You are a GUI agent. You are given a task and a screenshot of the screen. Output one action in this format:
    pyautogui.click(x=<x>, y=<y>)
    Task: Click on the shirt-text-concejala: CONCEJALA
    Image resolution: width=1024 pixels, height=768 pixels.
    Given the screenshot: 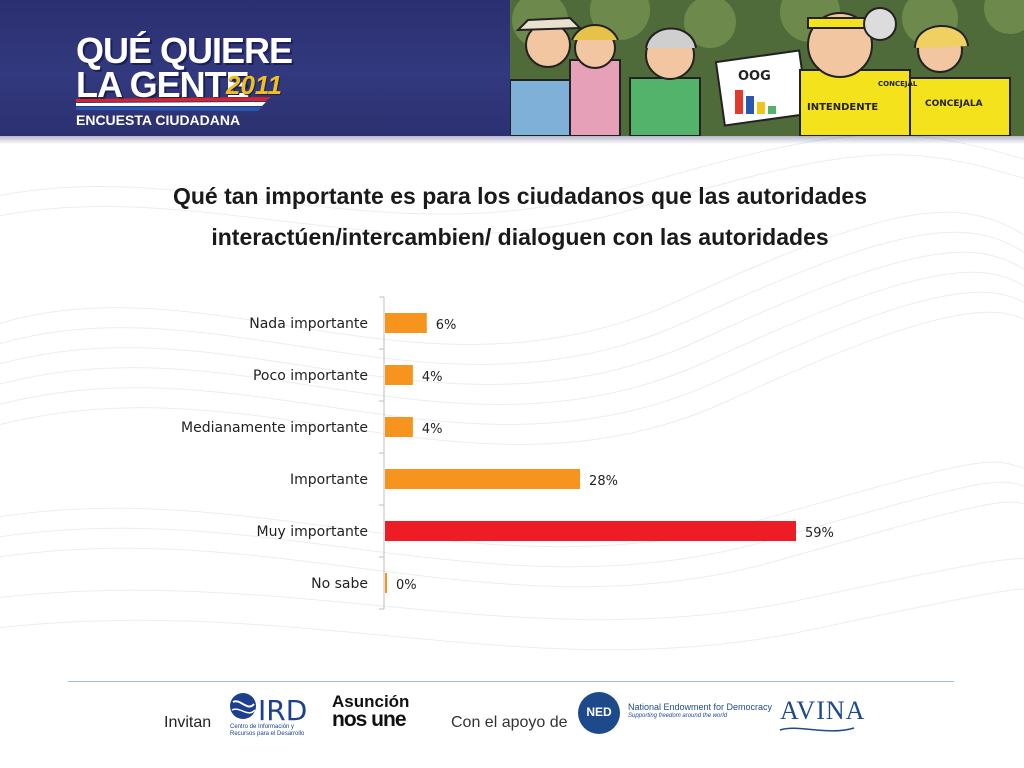 What is the action you would take?
    pyautogui.click(x=954, y=104)
    